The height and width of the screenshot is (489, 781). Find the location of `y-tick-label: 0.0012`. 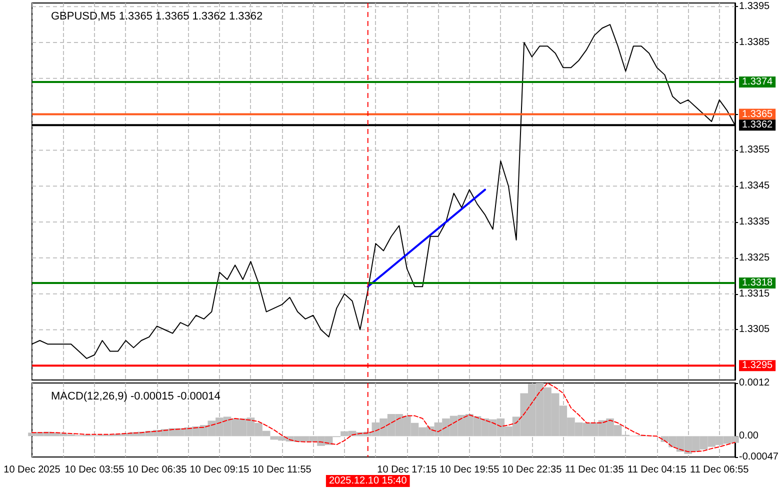

y-tick-label: 0.0012 is located at coordinates (754, 383).